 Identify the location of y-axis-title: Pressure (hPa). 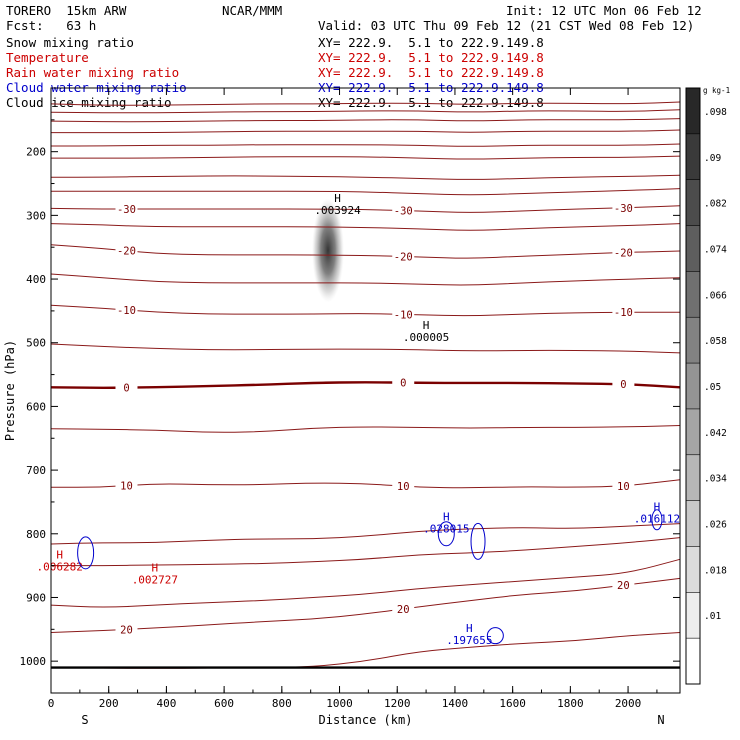
(10, 390).